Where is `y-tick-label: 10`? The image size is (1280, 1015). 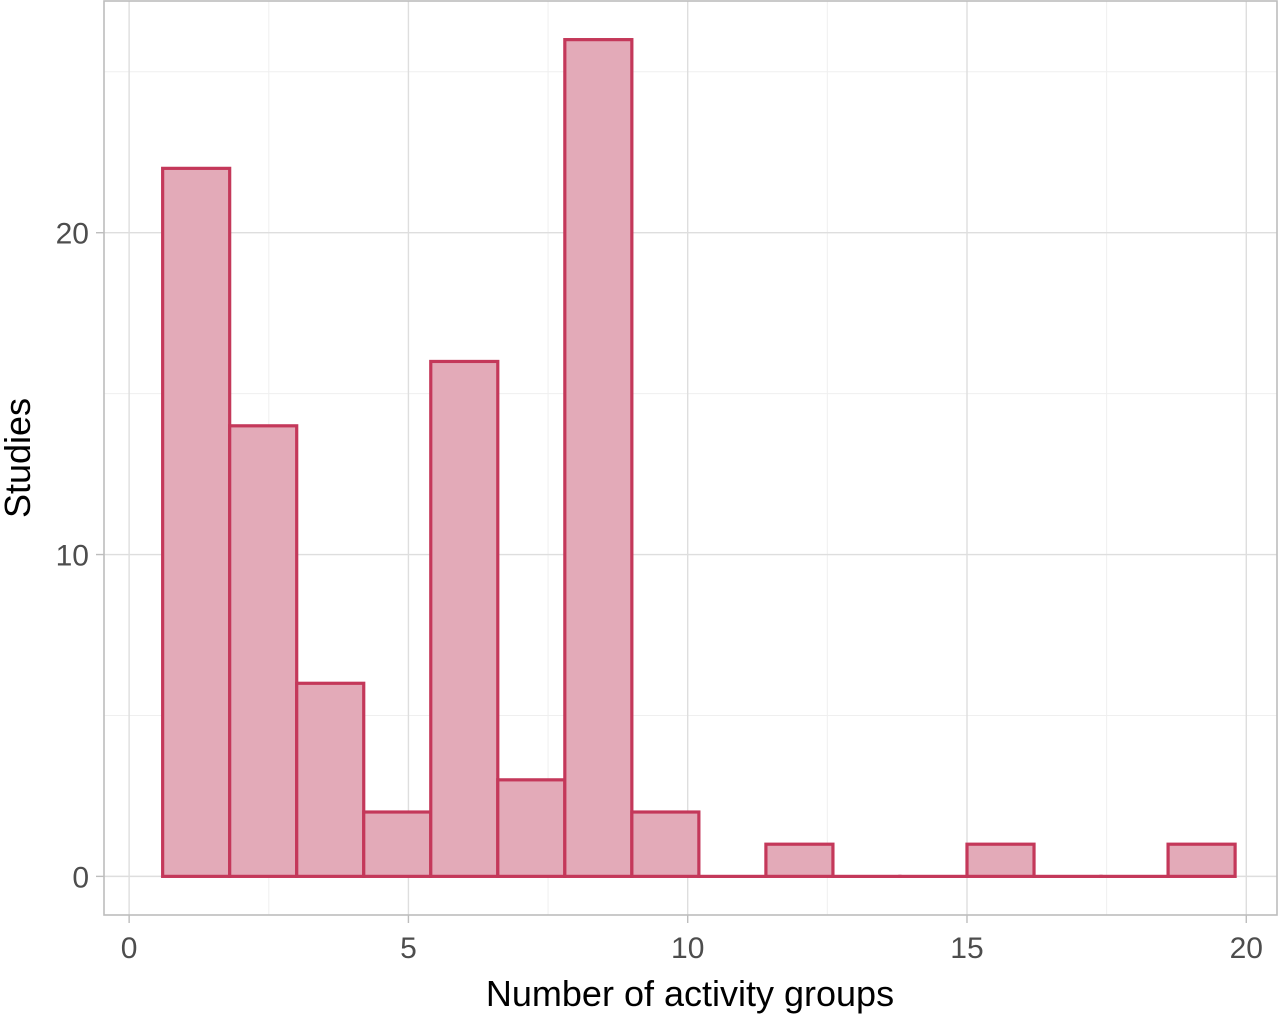 y-tick-label: 10 is located at coordinates (72, 556).